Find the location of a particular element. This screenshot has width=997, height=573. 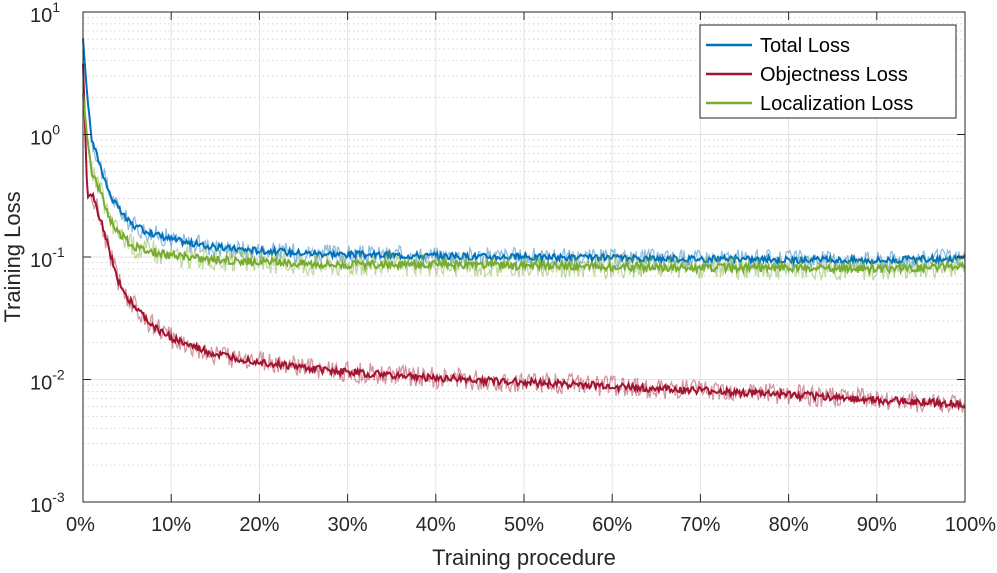

y-tick-labels: 10¹ 10⁰ 10⁻¹ 10⁻² 10⁻³ is located at coordinates (47, 258).